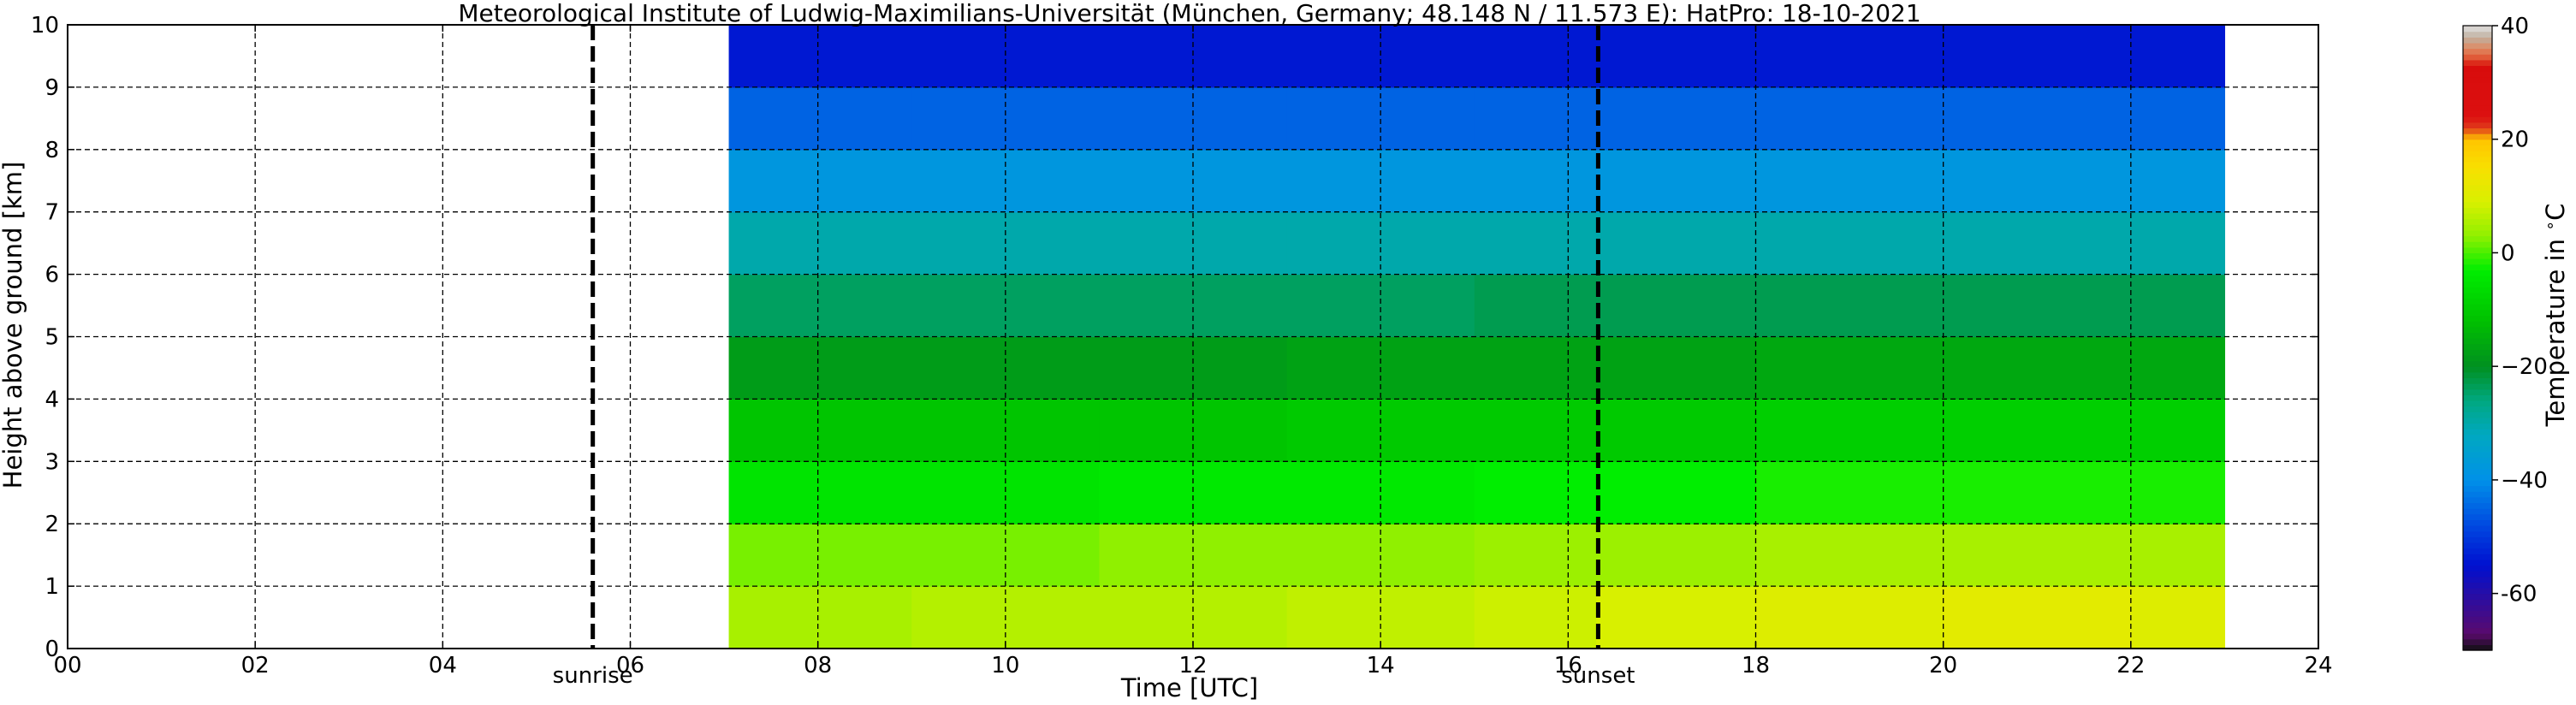 The height and width of the screenshot is (705, 2576). I want to click on y-tick-label: 9, so click(52, 88).